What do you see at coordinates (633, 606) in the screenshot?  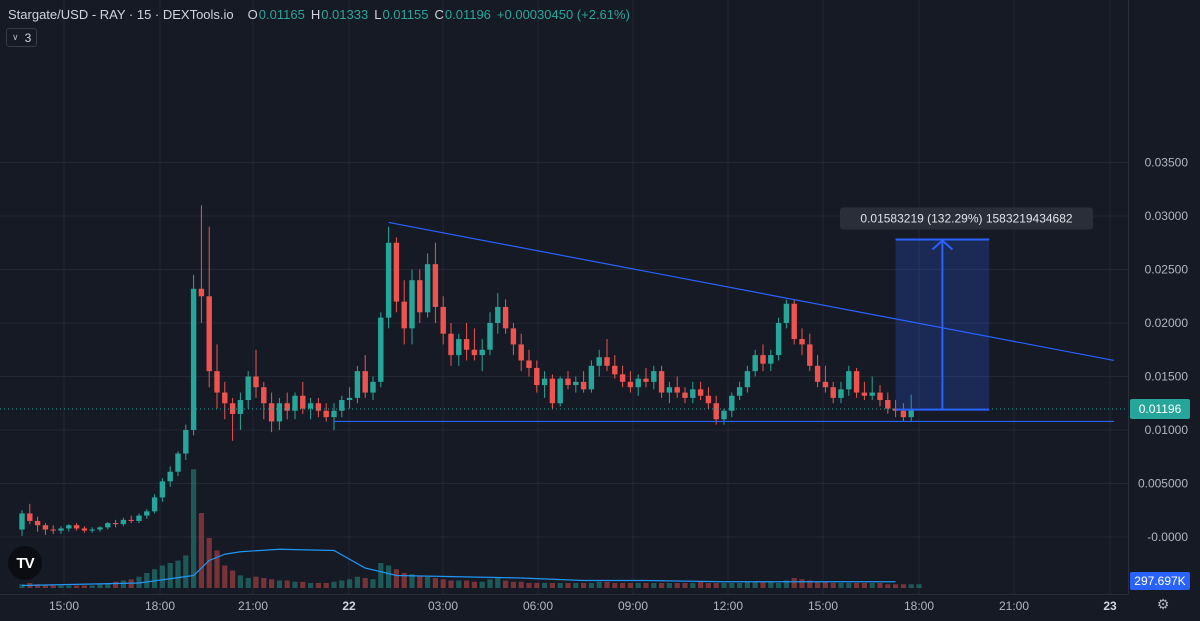 I see `time-tick-label: 09:00` at bounding box center [633, 606].